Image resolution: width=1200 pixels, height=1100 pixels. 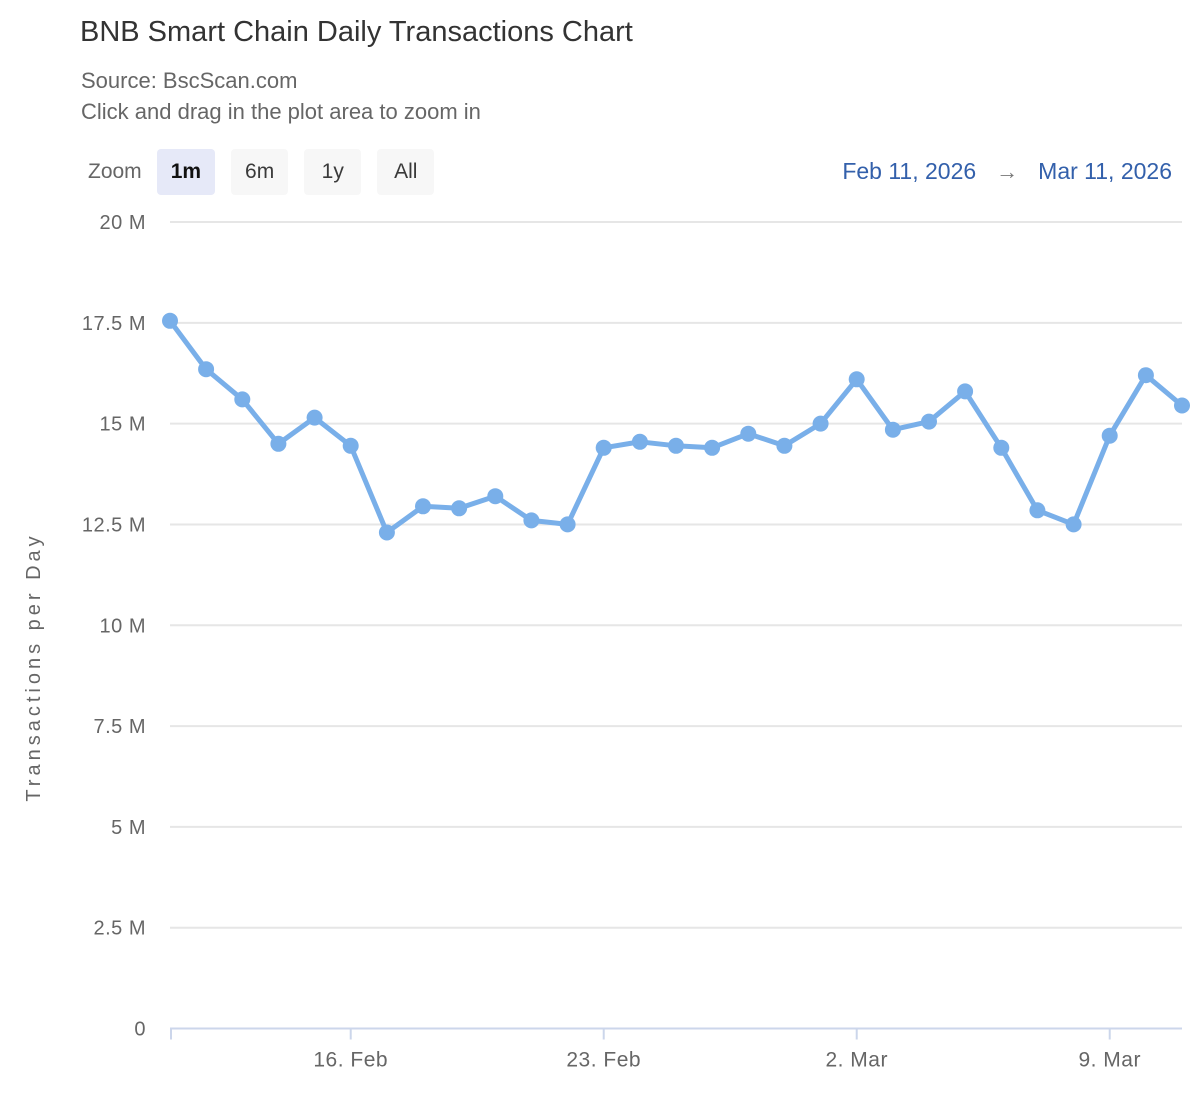 What do you see at coordinates (34, 666) in the screenshot?
I see `y-axis-title: Transactions per Day` at bounding box center [34, 666].